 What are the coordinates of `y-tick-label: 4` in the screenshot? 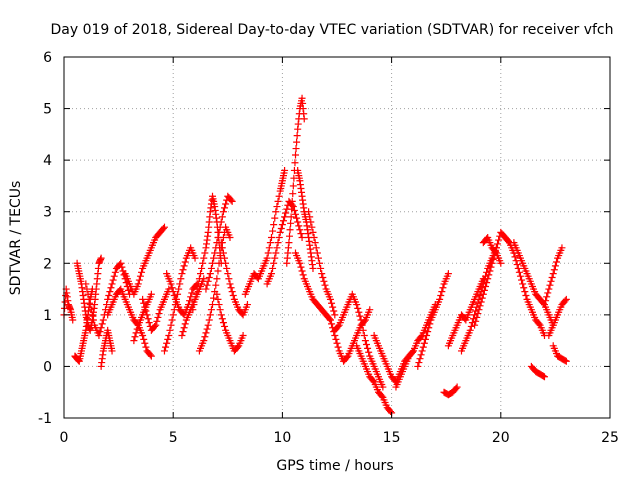 It's located at (47, 161).